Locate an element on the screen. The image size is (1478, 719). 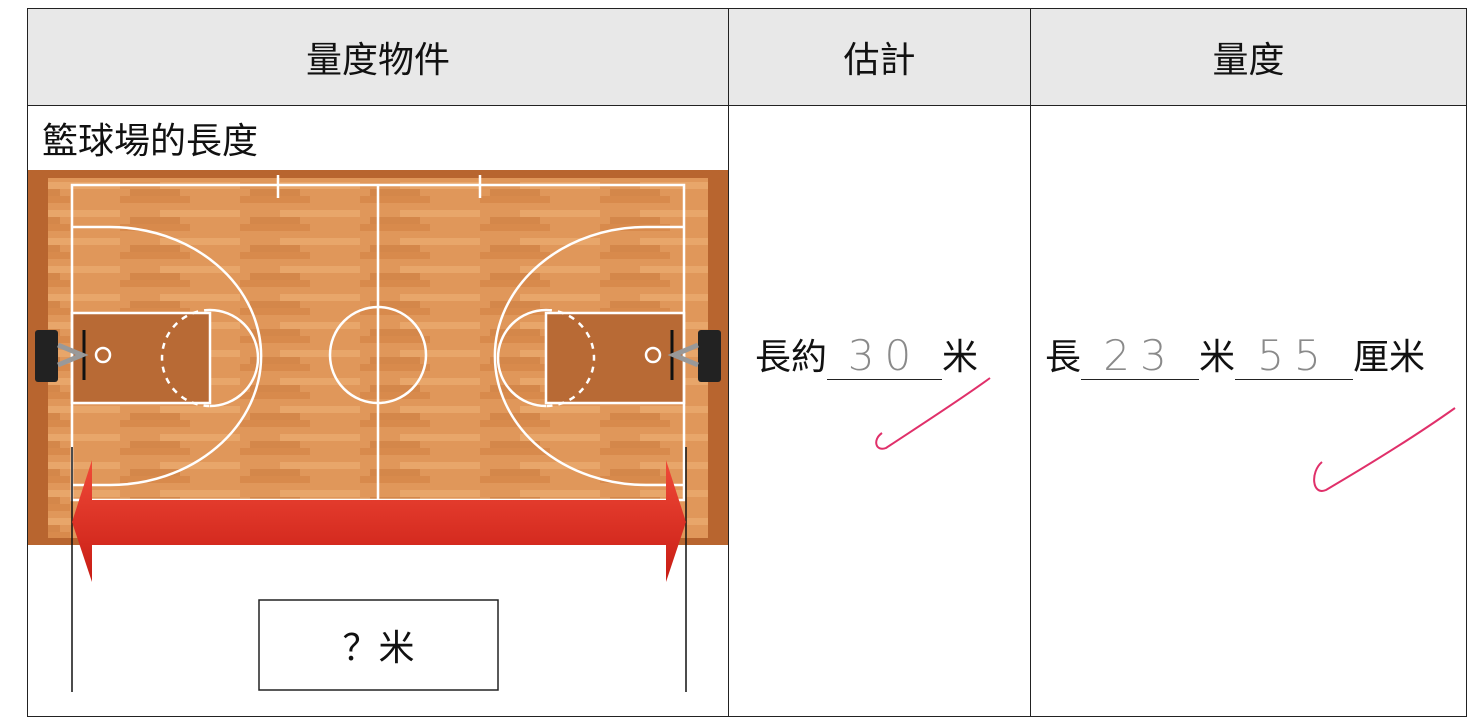
item-label: 籃球場的長度 is located at coordinates (150, 141).